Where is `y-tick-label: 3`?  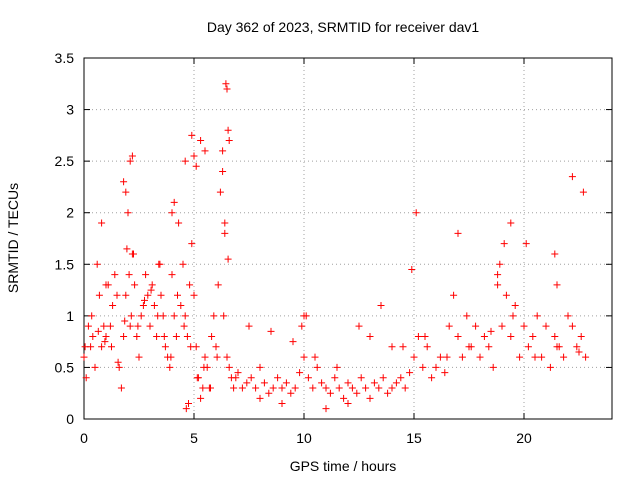
y-tick-label: 3 is located at coordinates (70, 110).